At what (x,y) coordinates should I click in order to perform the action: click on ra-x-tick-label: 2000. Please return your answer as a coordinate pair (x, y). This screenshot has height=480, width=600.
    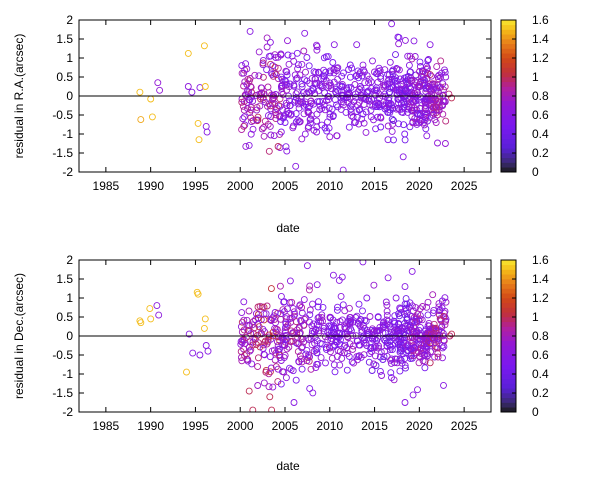
    Looking at the image, I should click on (240, 186).